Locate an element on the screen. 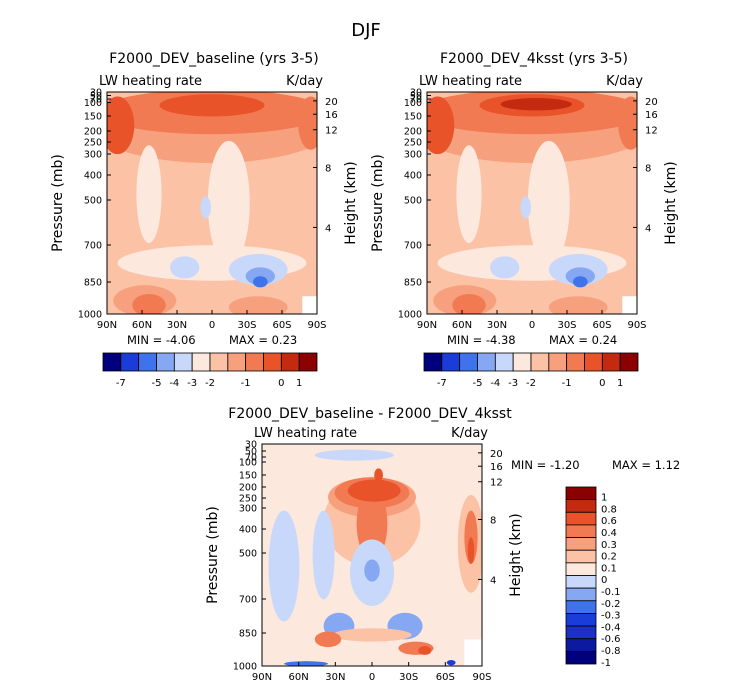  panel-panel_diff is located at coordinates (429, 555).